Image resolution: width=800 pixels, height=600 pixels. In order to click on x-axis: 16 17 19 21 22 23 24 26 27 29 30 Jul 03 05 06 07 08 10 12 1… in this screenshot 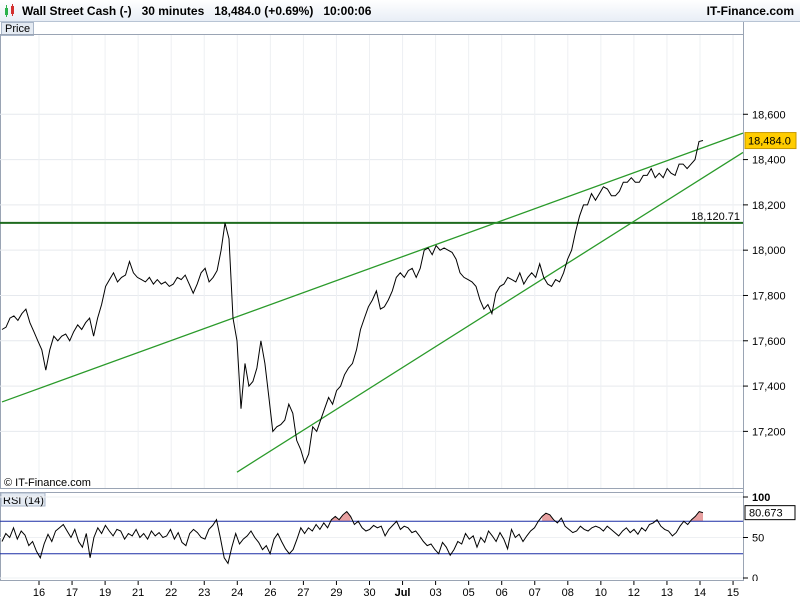, I will do `click(386, 590)`.